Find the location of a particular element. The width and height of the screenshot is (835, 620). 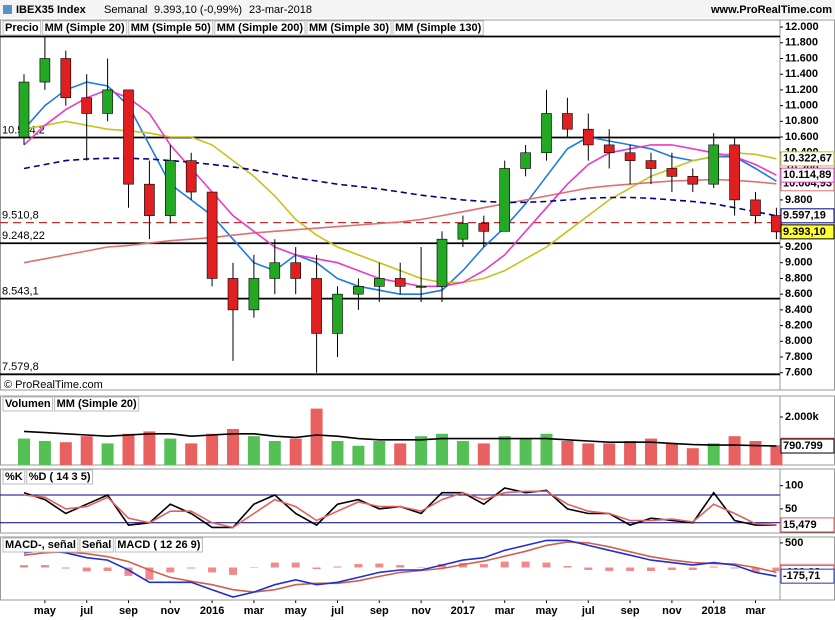

watermark: © ProRealTime.com is located at coordinates (53, 385).